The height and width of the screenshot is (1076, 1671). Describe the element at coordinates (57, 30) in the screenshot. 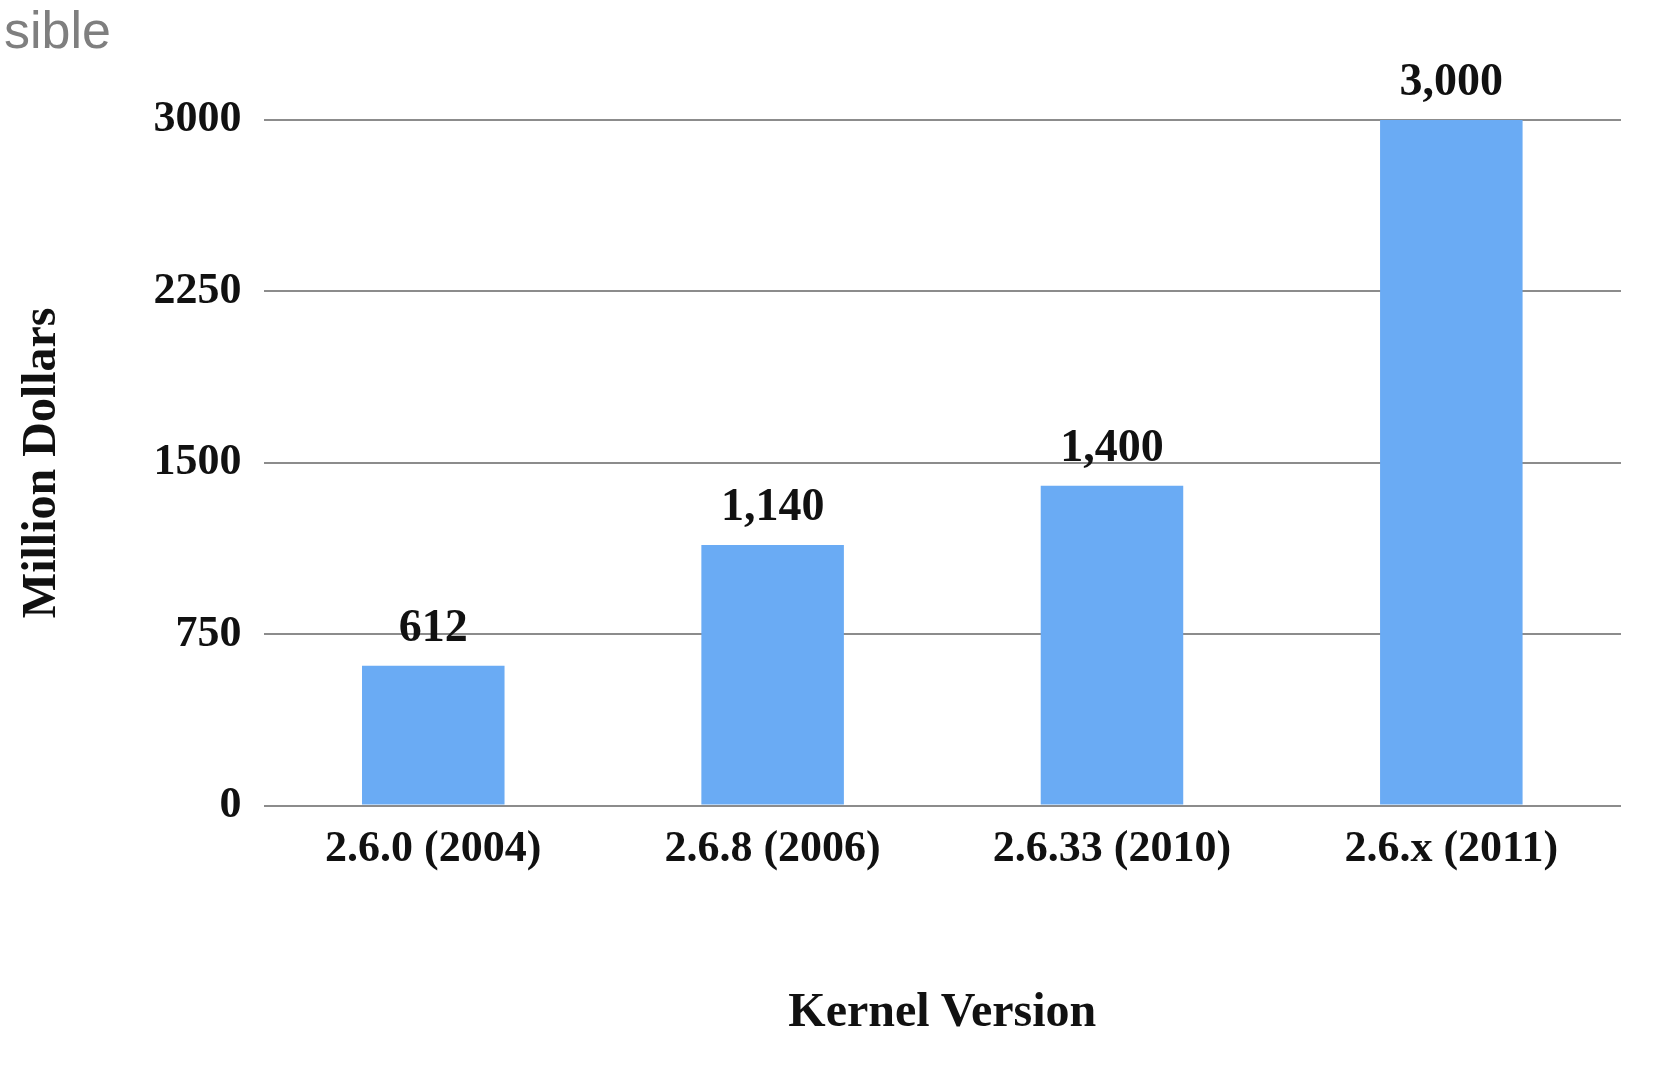

I see `text: sible` at that location.